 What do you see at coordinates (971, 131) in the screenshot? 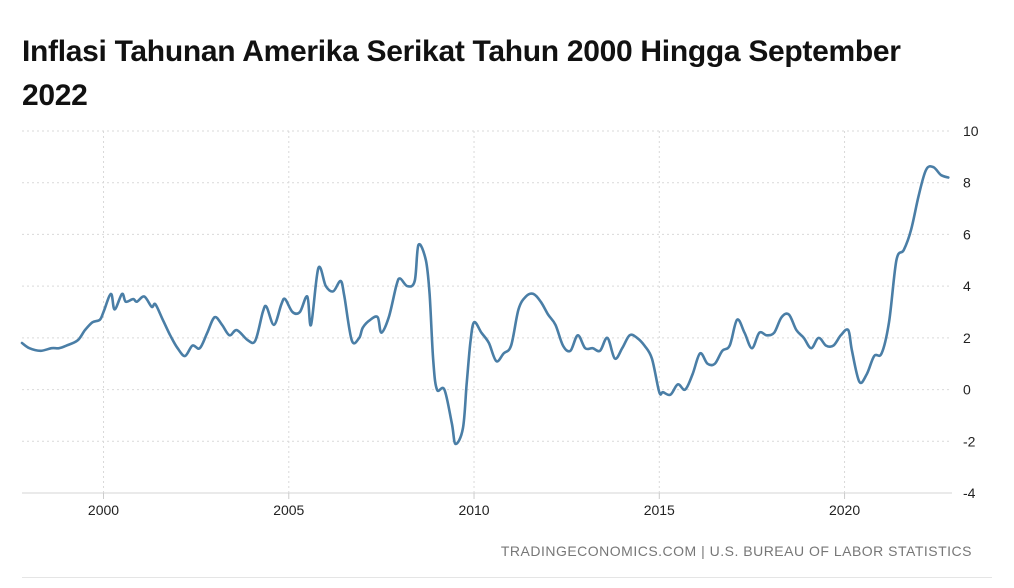
I see `y-tick-label: 10` at bounding box center [971, 131].